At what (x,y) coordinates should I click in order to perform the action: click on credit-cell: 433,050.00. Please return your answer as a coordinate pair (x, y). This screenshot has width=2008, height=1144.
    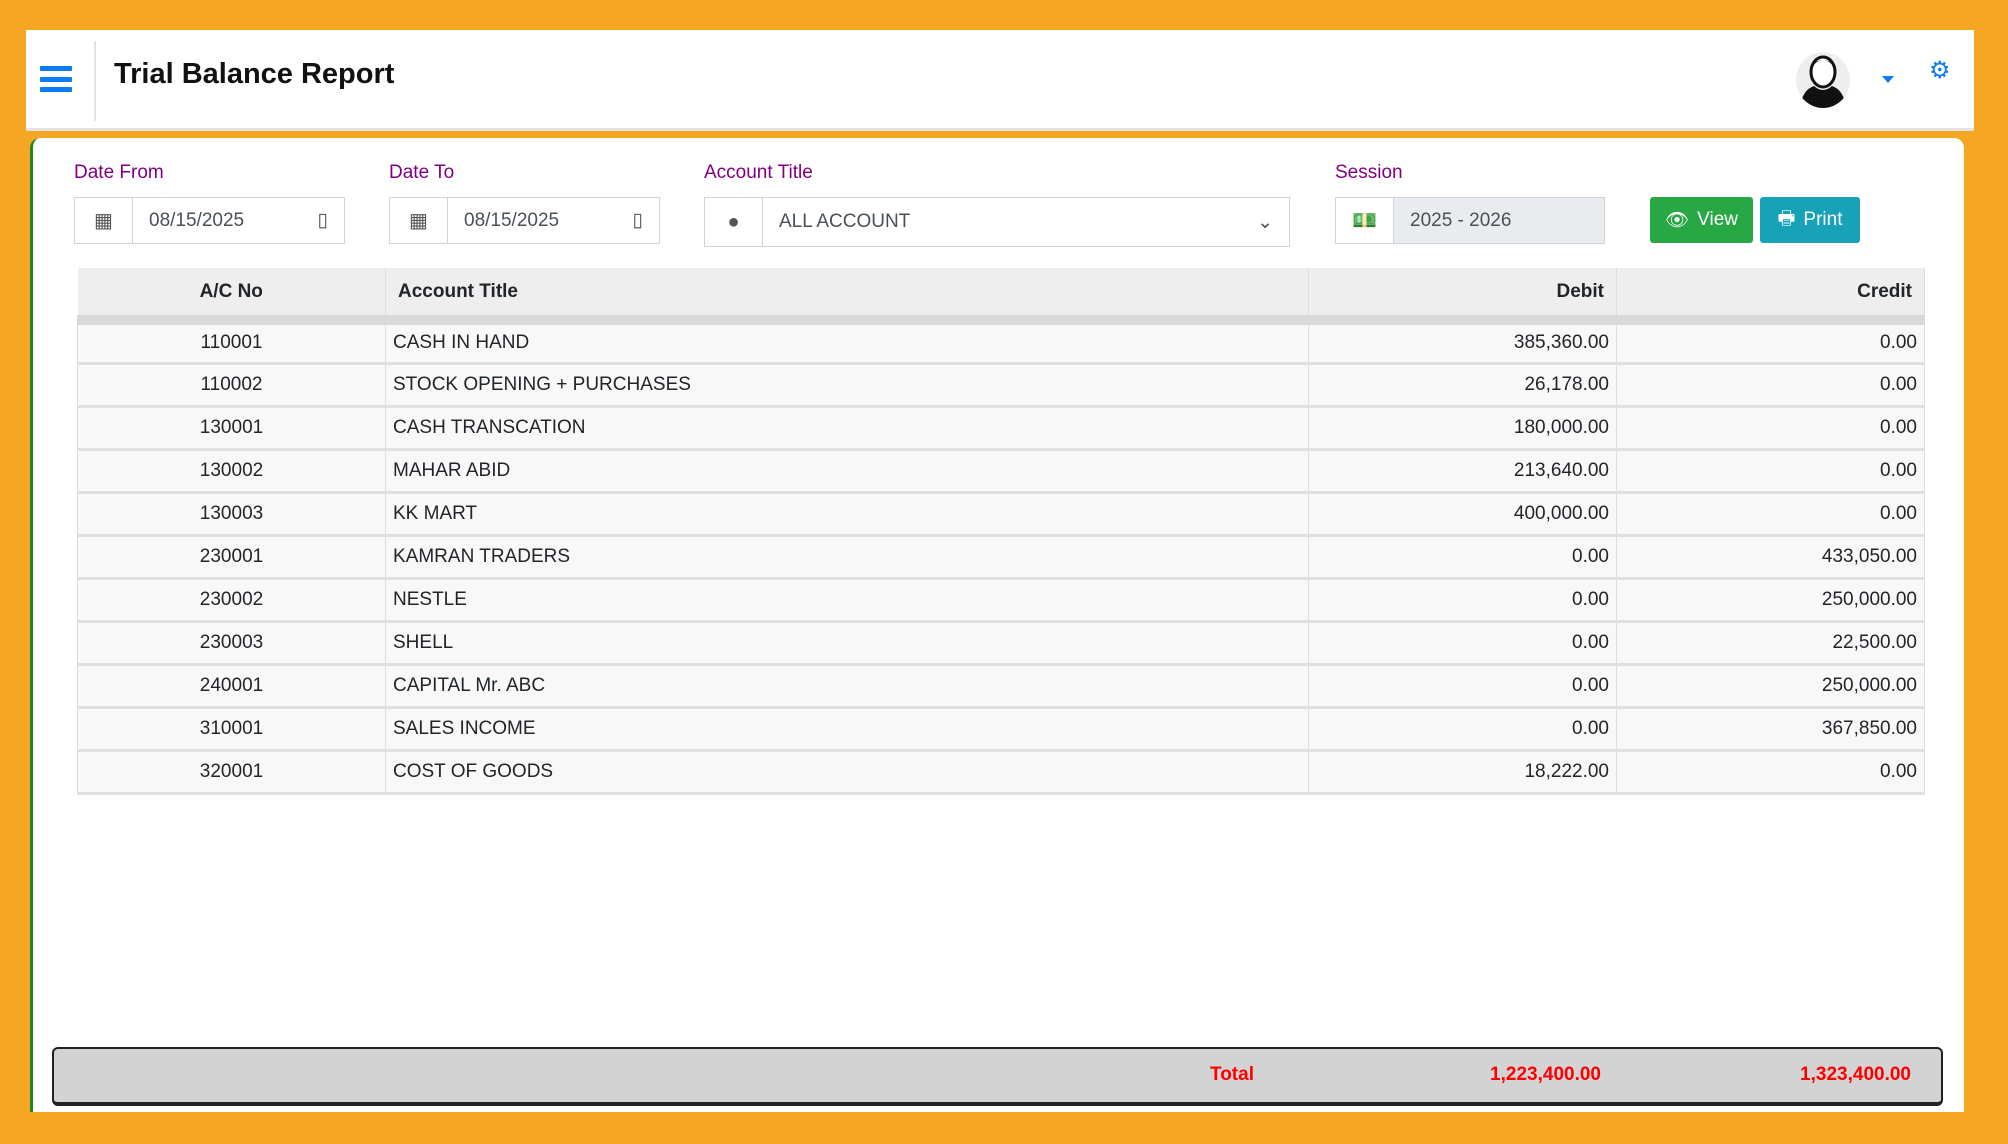
    Looking at the image, I should click on (1770, 557).